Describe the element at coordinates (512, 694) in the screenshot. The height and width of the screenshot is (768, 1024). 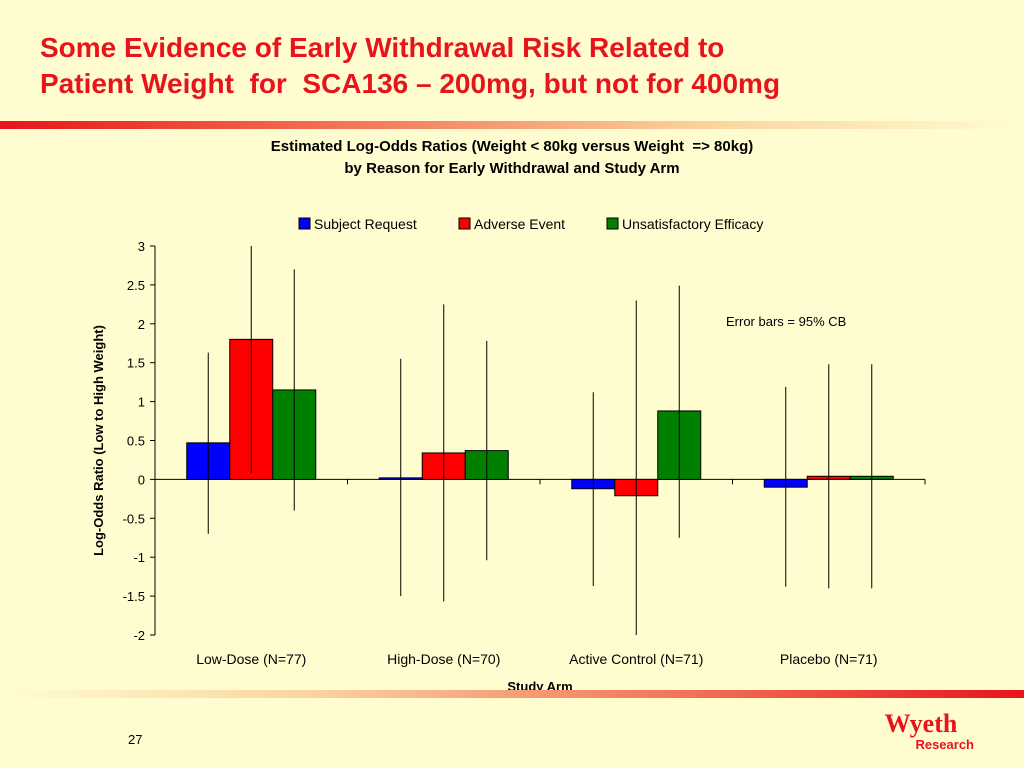
I see `footer-divider` at that location.